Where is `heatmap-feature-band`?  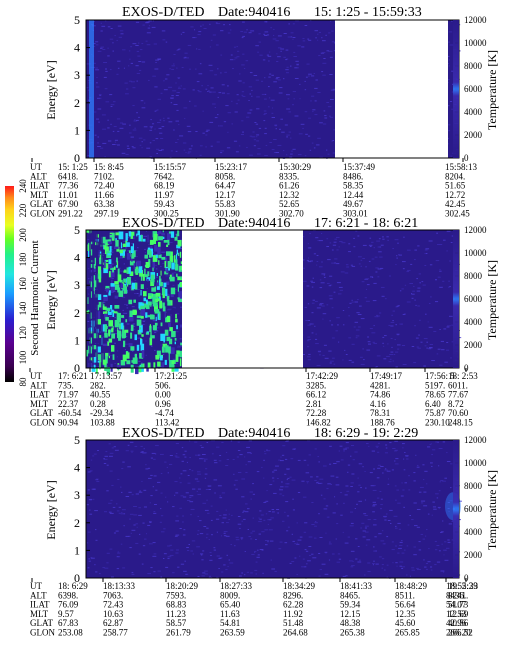
heatmap-feature-band is located at coordinates (91, 89).